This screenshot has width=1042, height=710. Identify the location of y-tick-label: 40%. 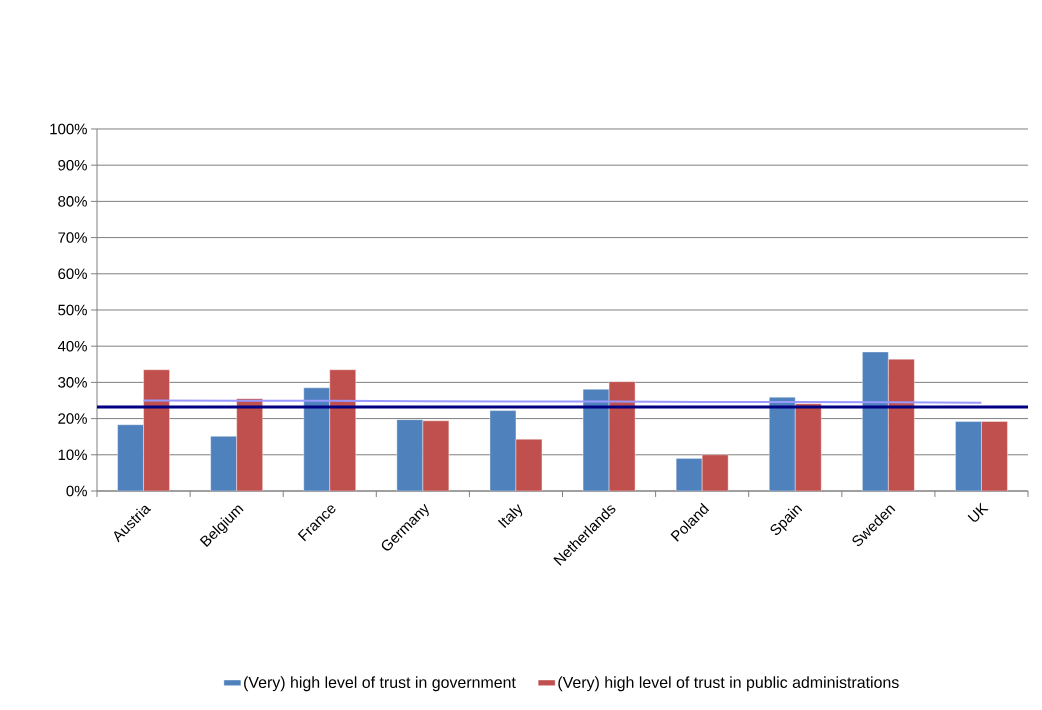
(72, 346).